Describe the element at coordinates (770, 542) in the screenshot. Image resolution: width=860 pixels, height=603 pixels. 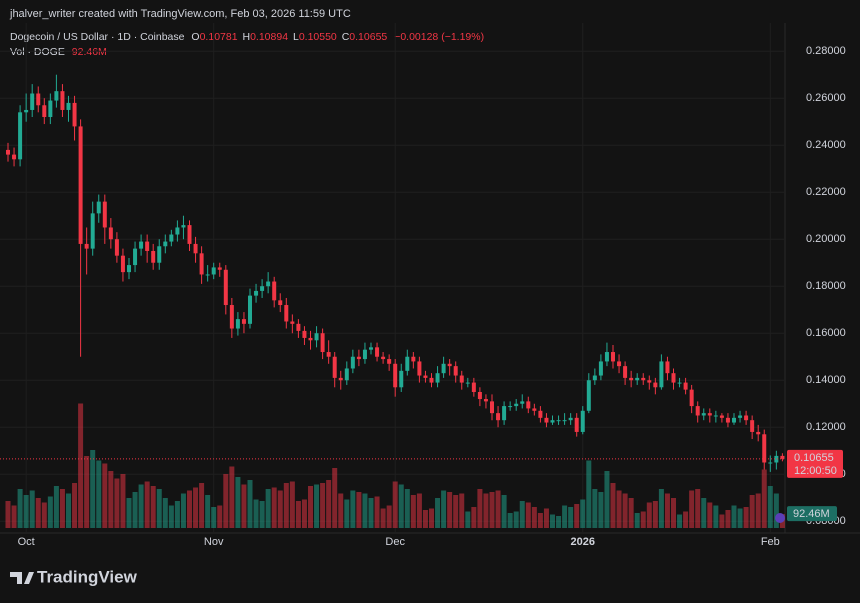
I see `x-tick-label: Feb` at that location.